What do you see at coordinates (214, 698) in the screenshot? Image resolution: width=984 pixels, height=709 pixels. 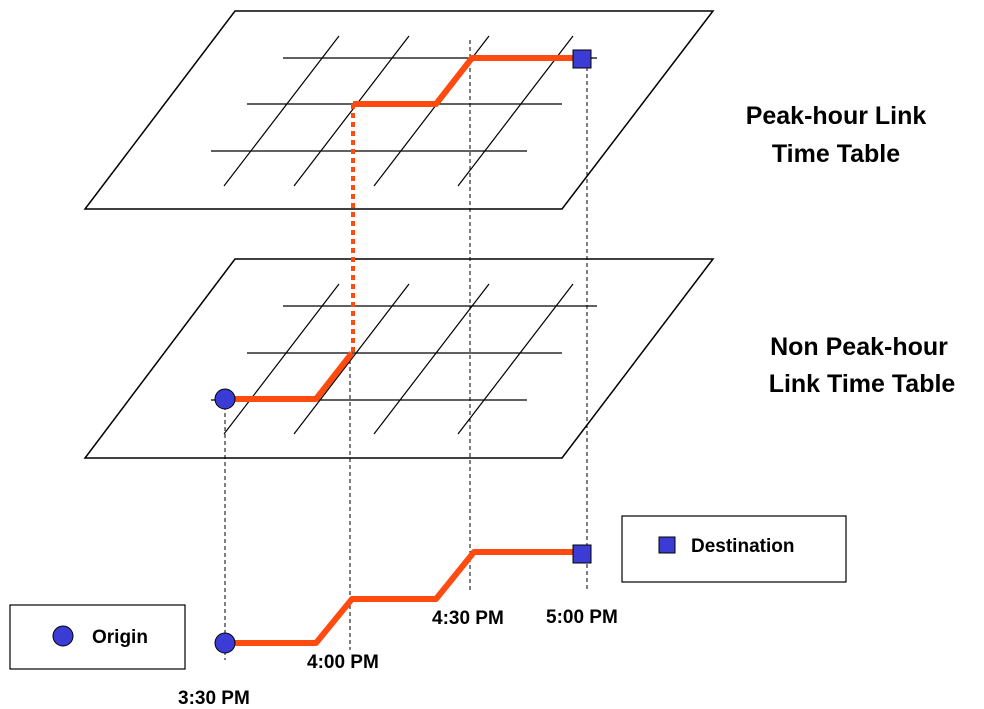 I see `time-label: 3:30 PM` at bounding box center [214, 698].